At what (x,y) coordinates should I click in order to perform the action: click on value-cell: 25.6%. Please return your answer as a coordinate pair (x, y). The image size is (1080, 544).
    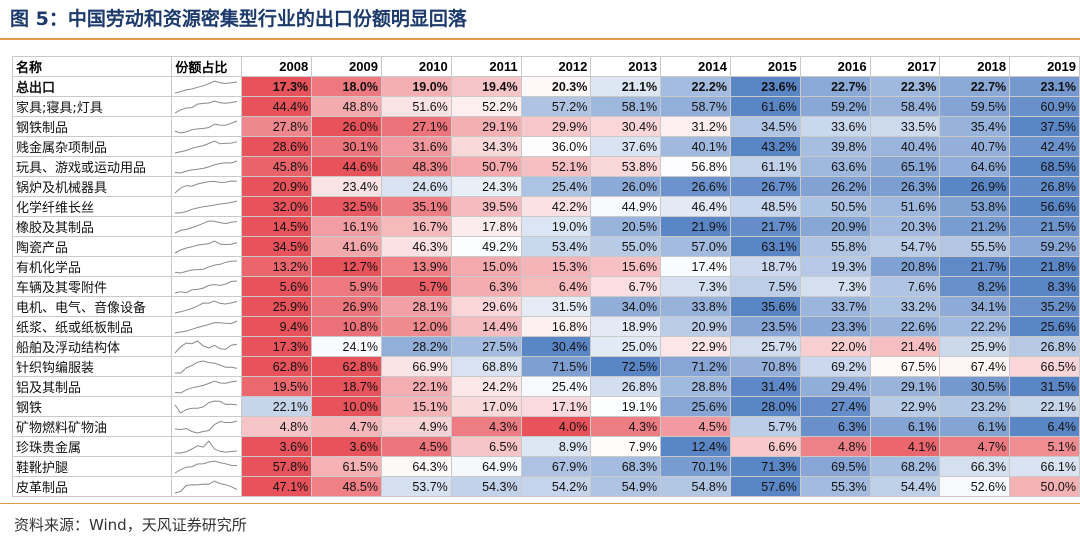
    Looking at the image, I should click on (1044, 326).